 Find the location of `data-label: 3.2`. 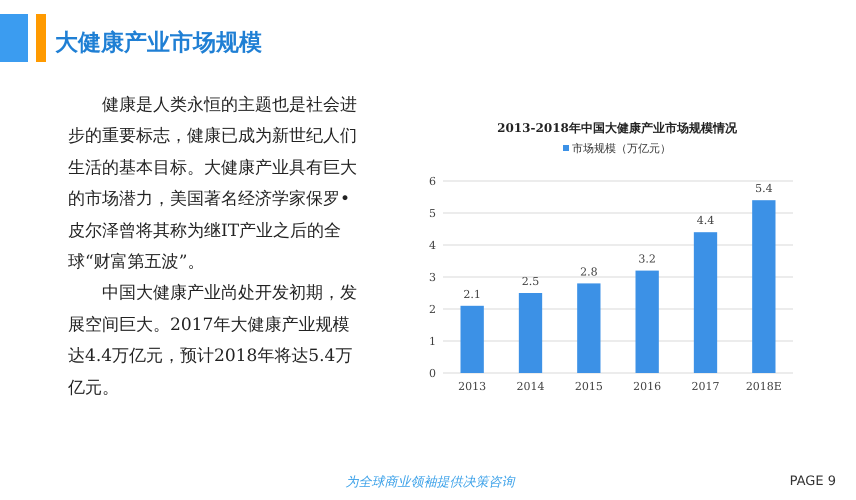

data-label: 3.2 is located at coordinates (647, 259).